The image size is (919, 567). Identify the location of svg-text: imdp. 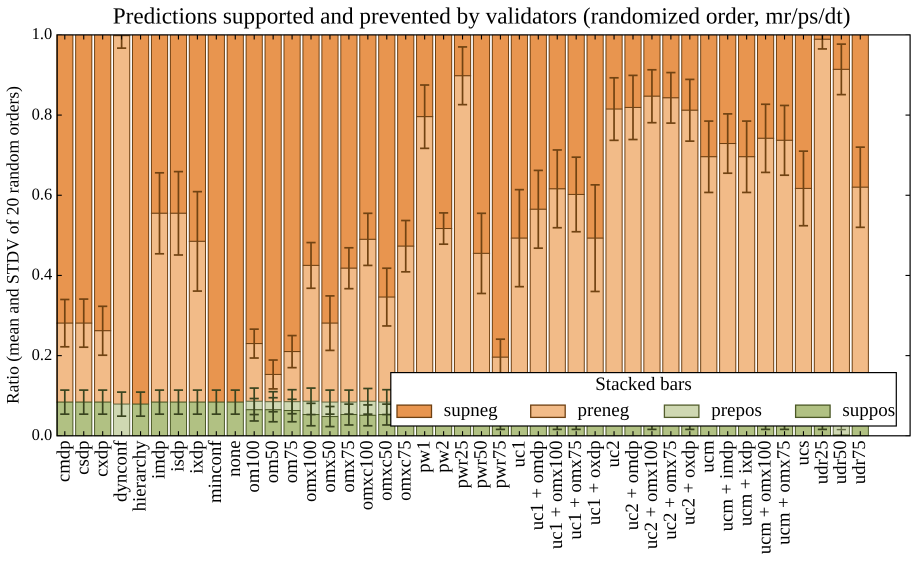
(158, 459).